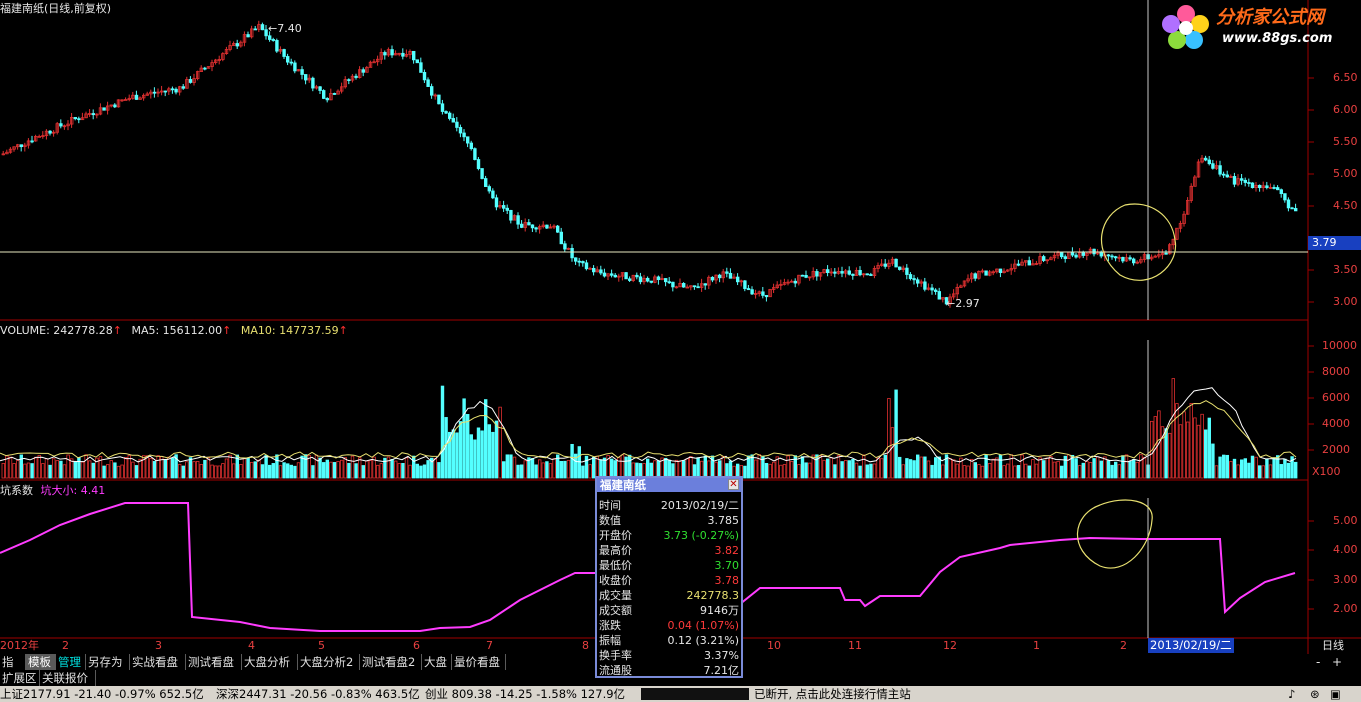 This screenshot has width=1361, height=702. I want to click on site-logo: 分析家公式网 www.88gs.com, so click(1260, 29).